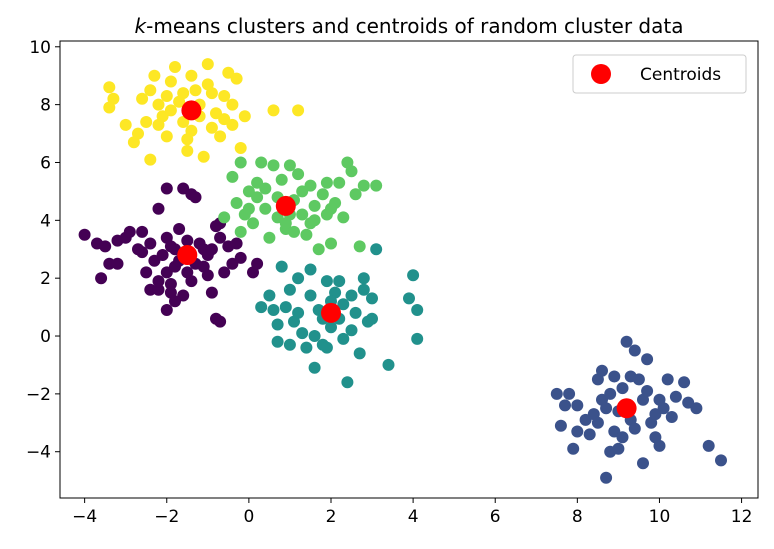 The width and height of the screenshot is (774, 549). I want to click on x-tick-label: 8, so click(577, 517).